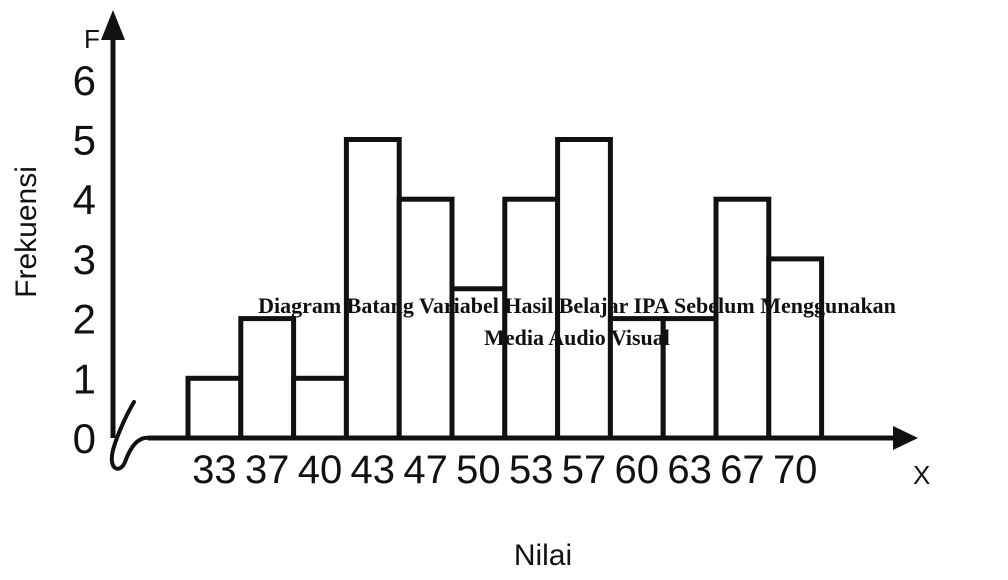  I want to click on y-axis-label: Frekuensi, so click(26, 232).